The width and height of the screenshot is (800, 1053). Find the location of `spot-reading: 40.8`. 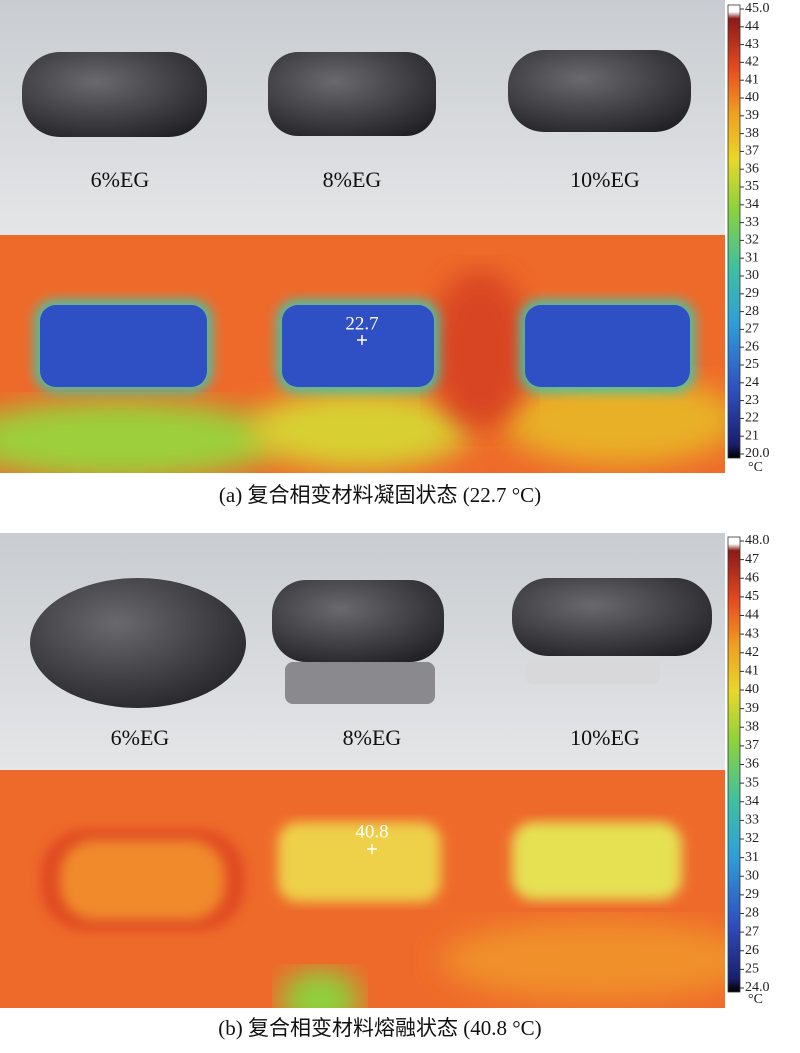

spot-reading: 40.8 is located at coordinates (371, 831).